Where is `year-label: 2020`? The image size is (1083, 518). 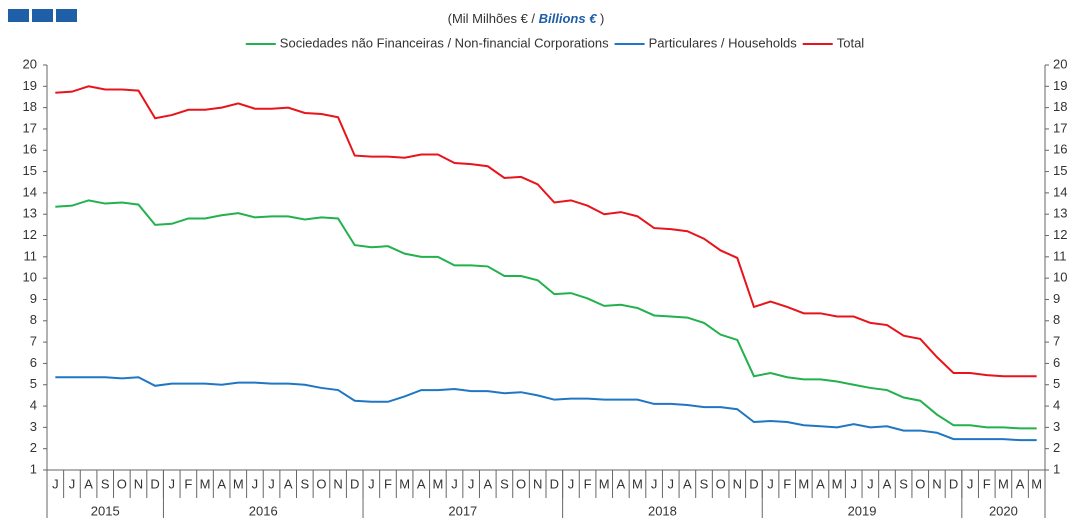 year-label: 2020 is located at coordinates (1003, 510).